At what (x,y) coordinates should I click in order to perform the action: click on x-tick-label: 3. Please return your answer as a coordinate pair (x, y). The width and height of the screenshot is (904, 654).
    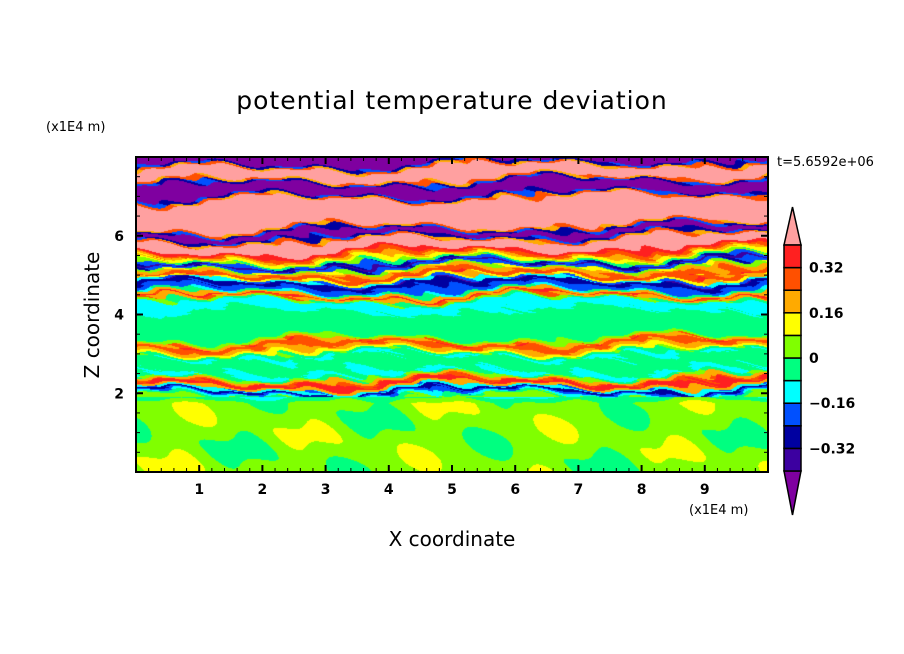
    Looking at the image, I should click on (326, 490).